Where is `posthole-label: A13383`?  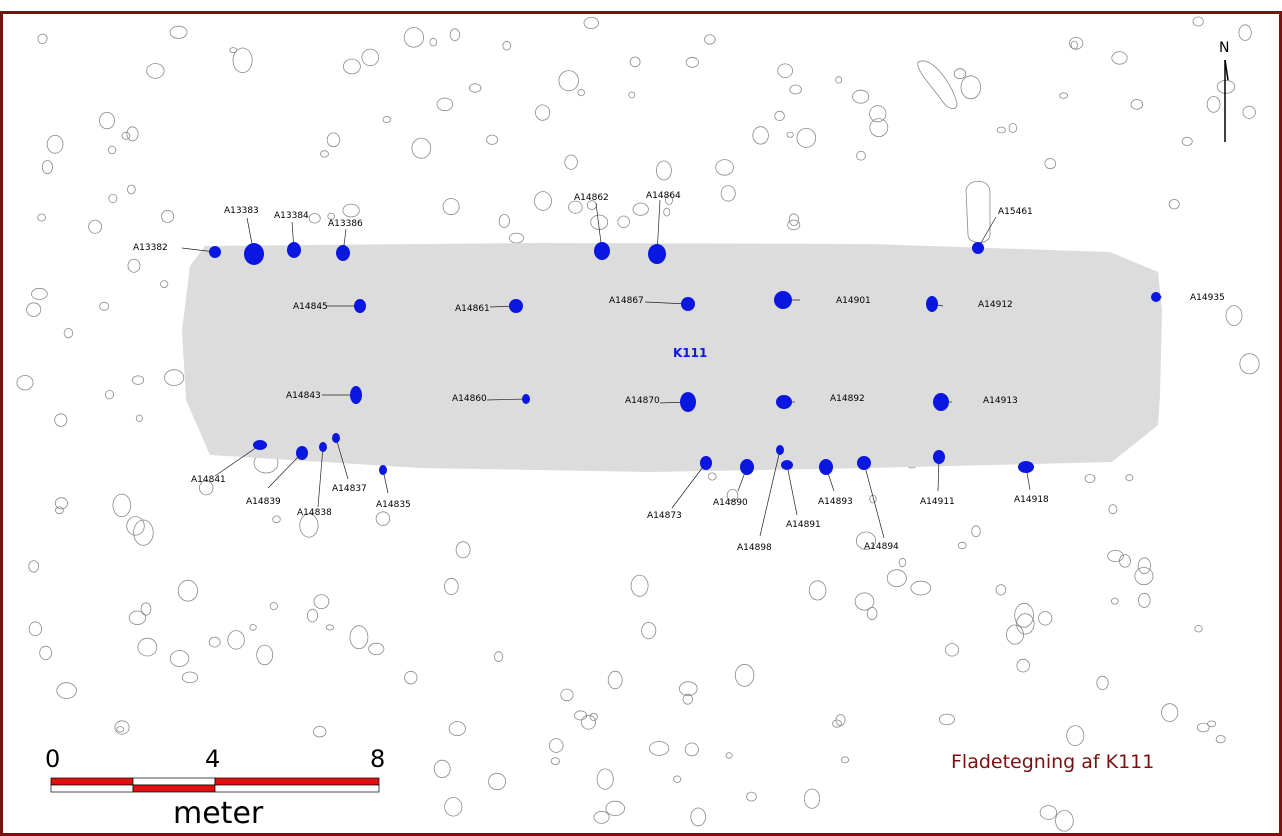 posthole-label: A13383 is located at coordinates (241, 211).